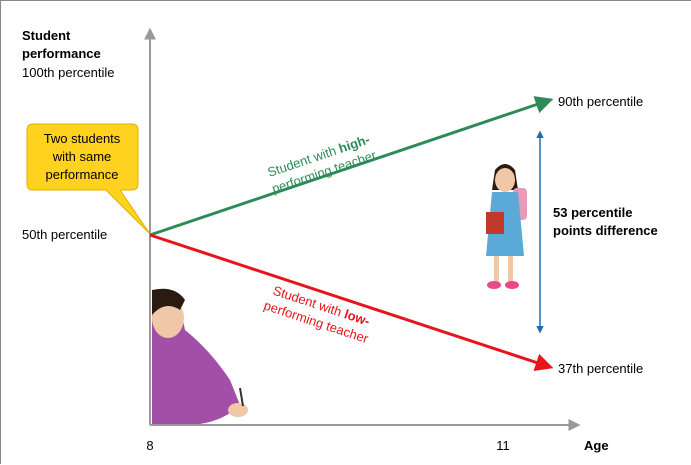  I want to click on x-axis-title: Age, so click(596, 445).